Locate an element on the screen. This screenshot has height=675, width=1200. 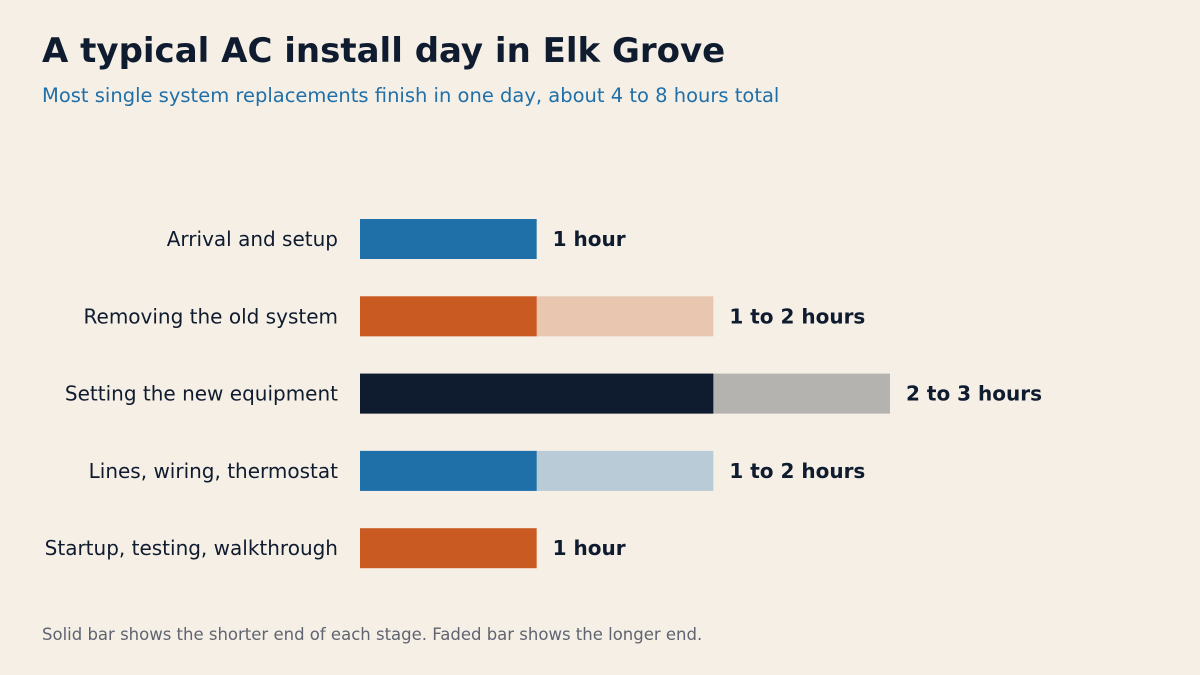
value-label: 2 to 3 hours is located at coordinates (974, 394).